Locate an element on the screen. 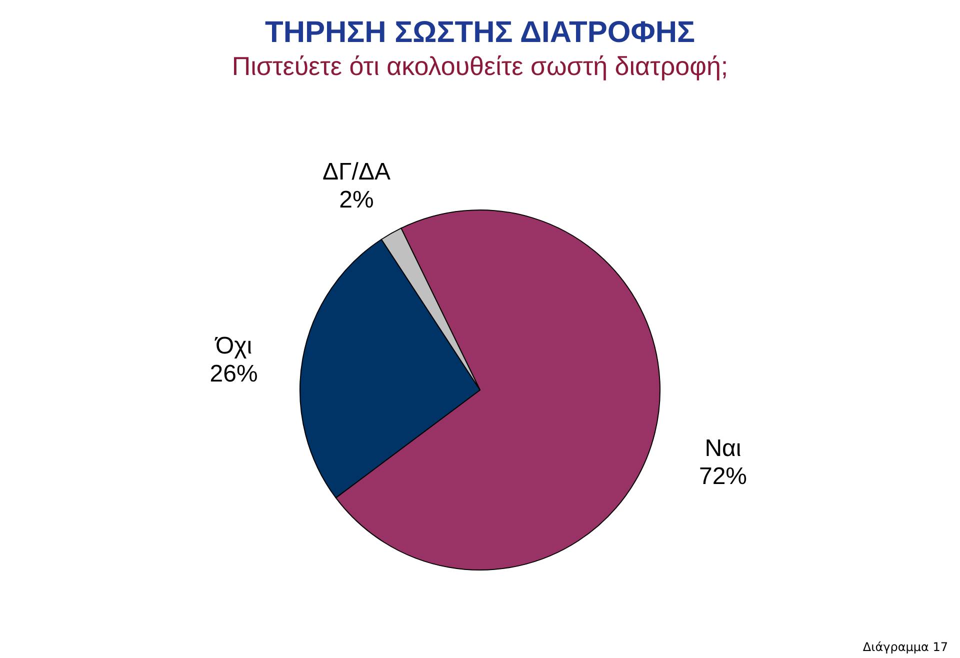 This screenshot has width=960, height=658. slice-label: ΔΓ/ΔΑ is located at coordinates (356, 172).